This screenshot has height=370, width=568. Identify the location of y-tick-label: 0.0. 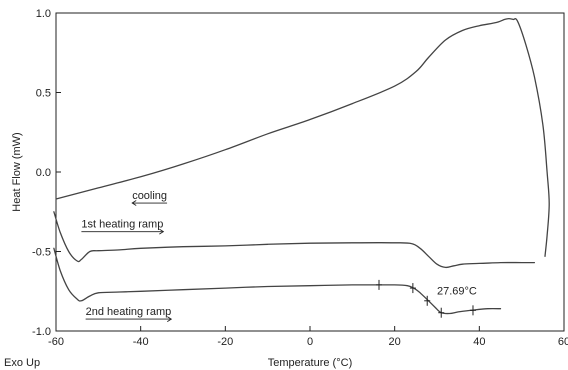
(43, 173).